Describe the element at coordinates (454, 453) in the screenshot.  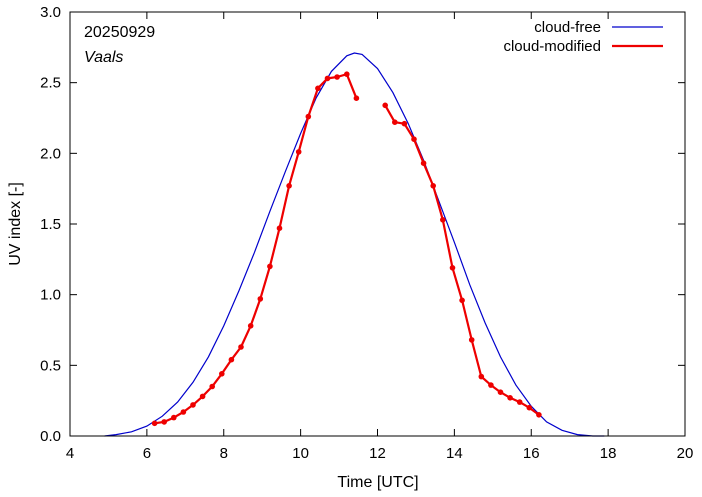
I see `x-tick-label: 14` at that location.